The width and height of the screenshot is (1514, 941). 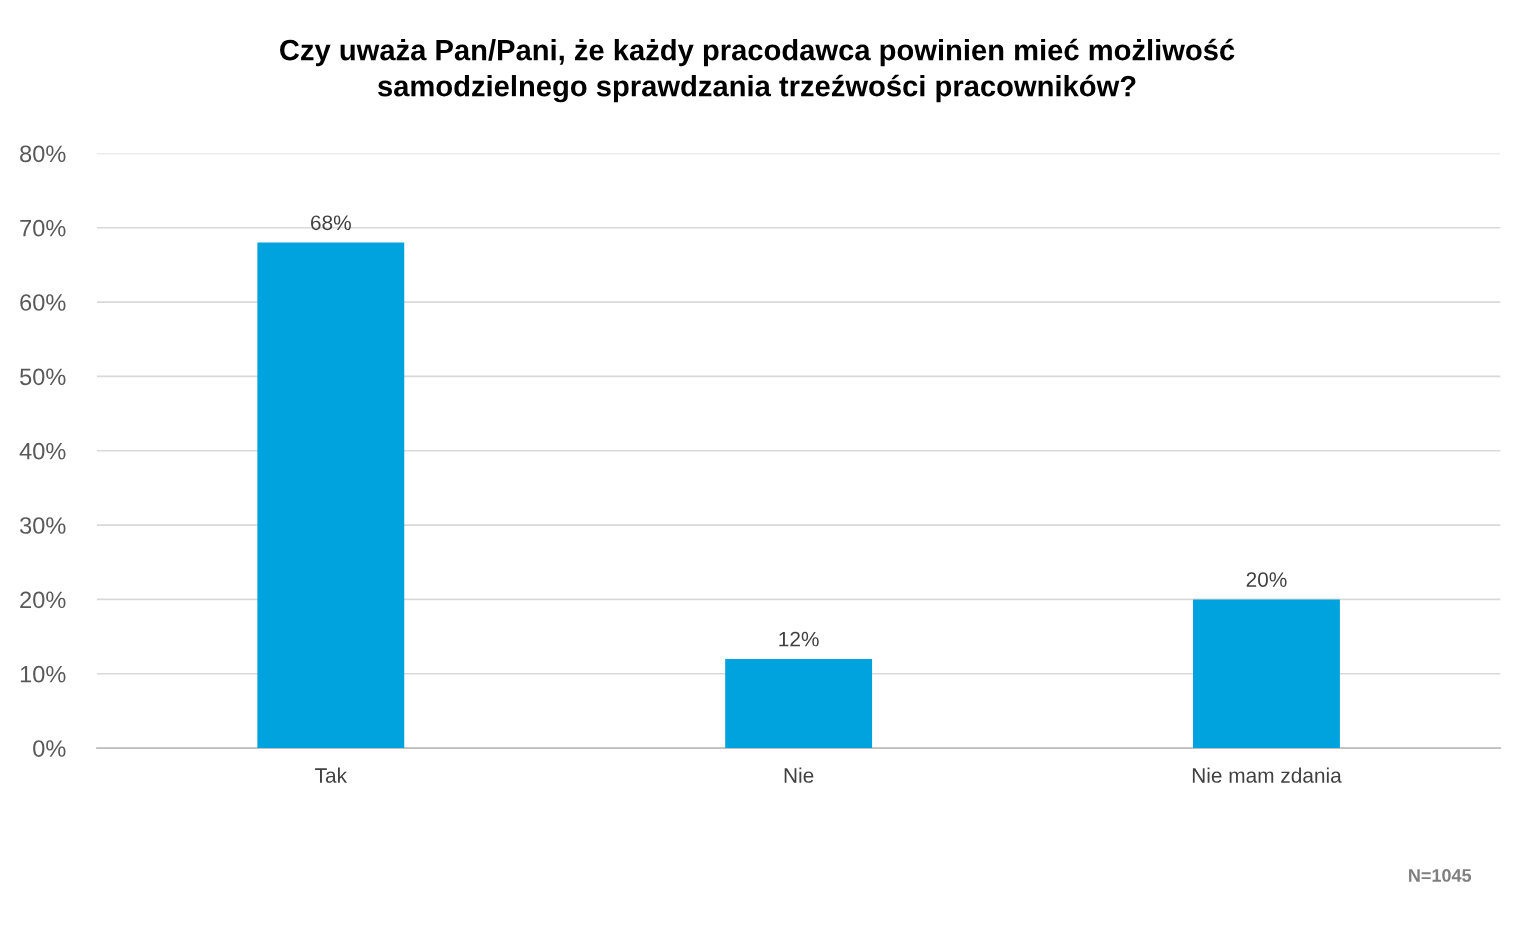 I want to click on y-tick-label: 80%, so click(x=43, y=154).